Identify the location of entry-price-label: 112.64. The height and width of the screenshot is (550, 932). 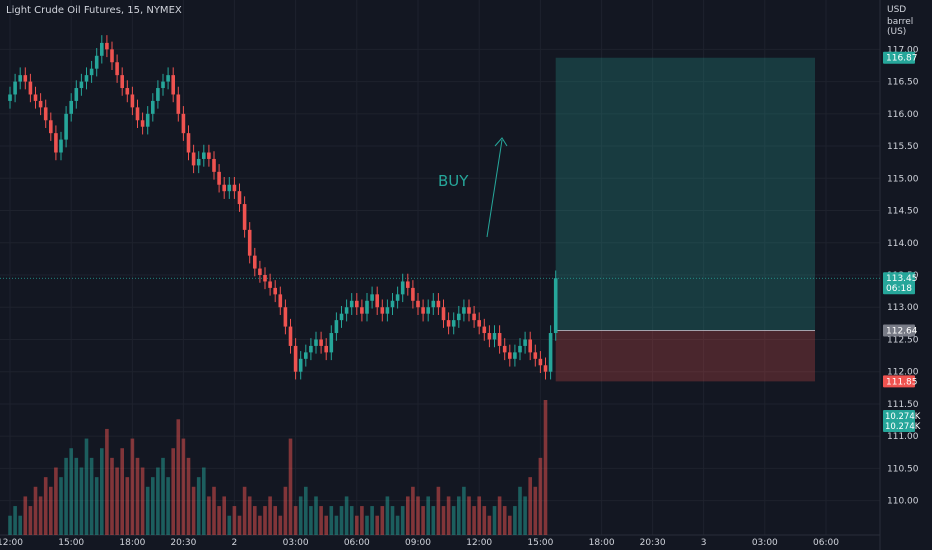
(902, 331).